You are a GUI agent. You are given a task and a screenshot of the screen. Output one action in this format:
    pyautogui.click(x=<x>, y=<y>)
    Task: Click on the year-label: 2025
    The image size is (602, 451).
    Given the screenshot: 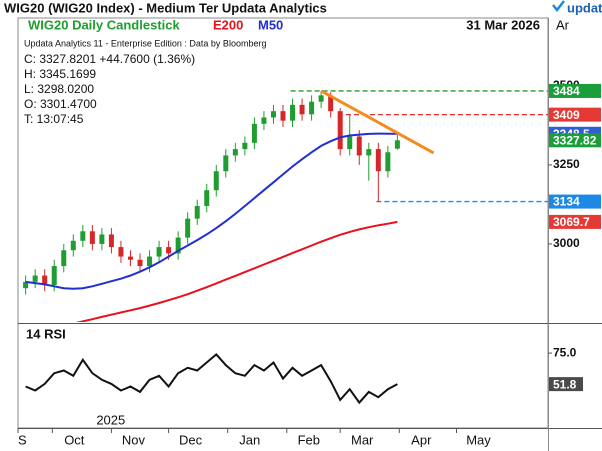 What is the action you would take?
    pyautogui.click(x=110, y=419)
    